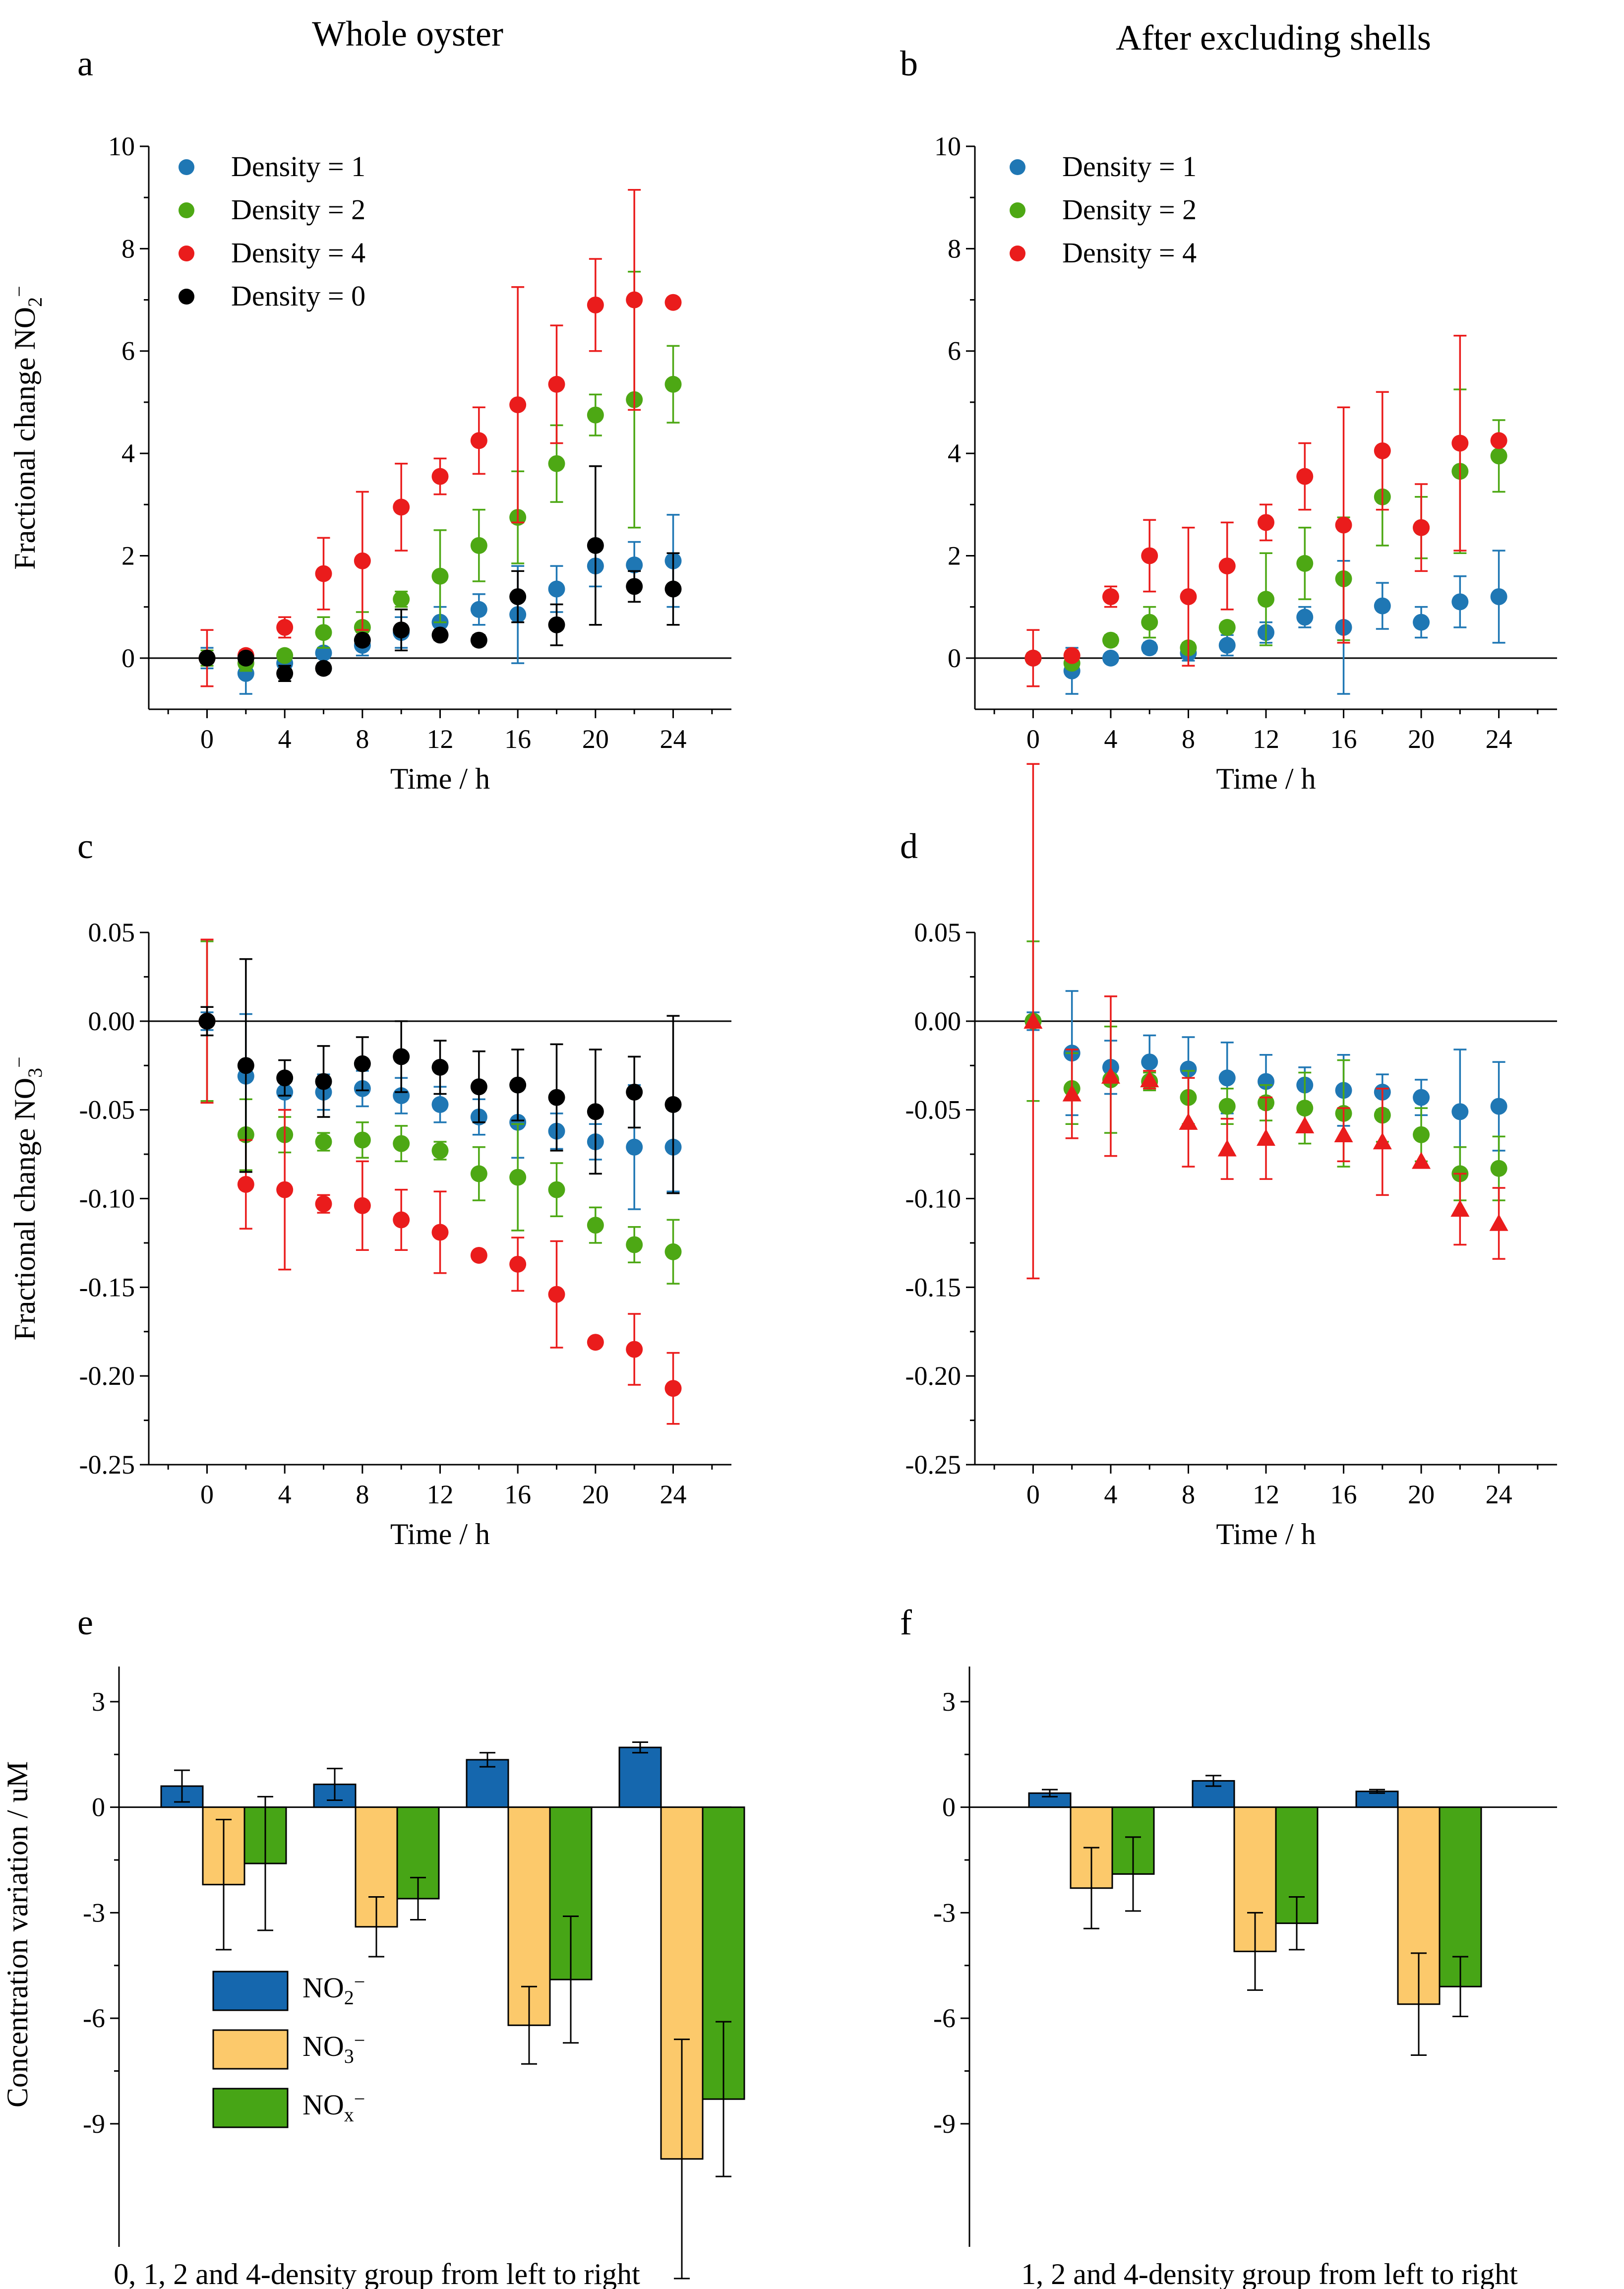 The image size is (1624, 2289). Describe the element at coordinates (933, 1199) in the screenshot. I see `y-tick-label: -0.10` at that location.